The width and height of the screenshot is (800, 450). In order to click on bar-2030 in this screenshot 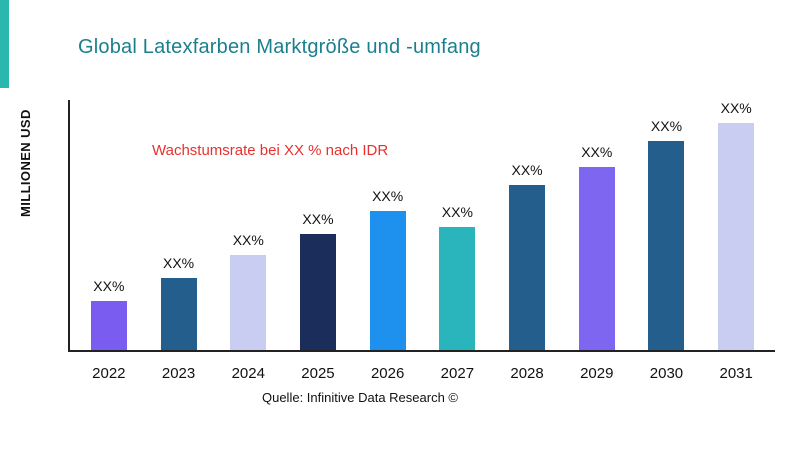, I will do `click(666, 245)`.